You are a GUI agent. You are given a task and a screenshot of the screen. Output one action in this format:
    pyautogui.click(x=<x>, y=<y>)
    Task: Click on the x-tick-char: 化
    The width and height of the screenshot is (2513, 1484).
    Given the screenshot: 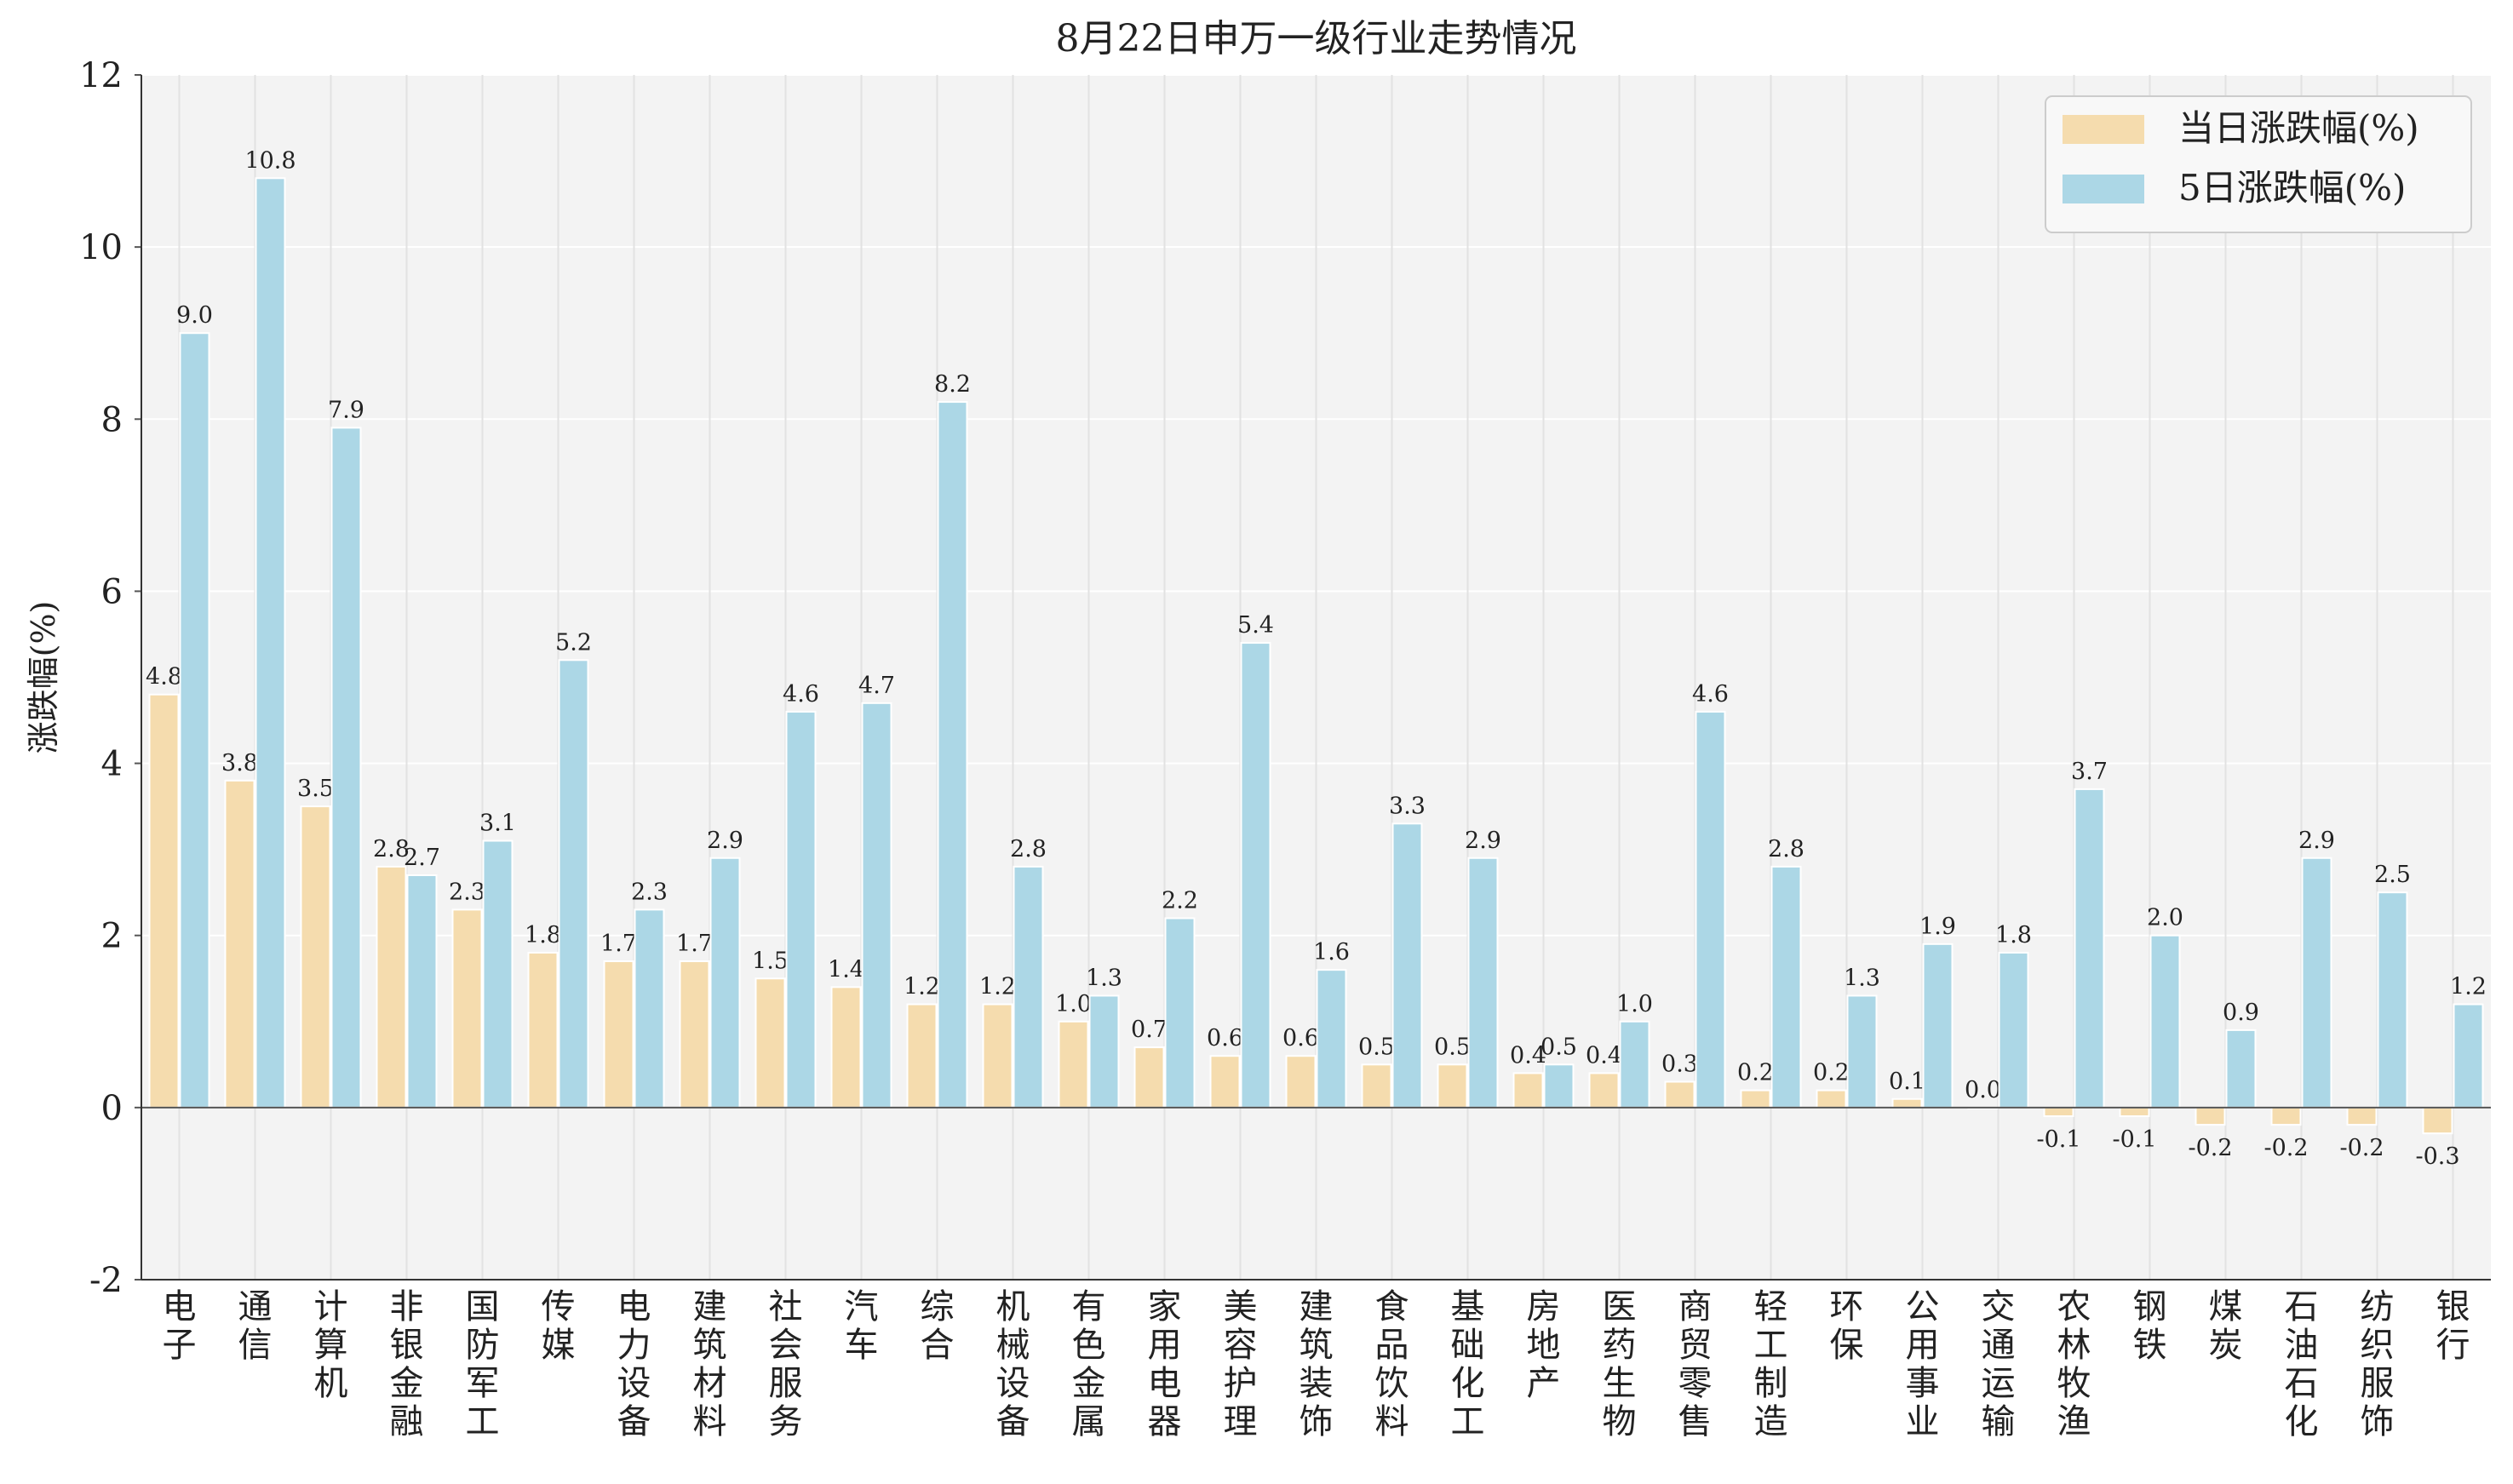 What is the action you would take?
    pyautogui.click(x=1468, y=1384)
    